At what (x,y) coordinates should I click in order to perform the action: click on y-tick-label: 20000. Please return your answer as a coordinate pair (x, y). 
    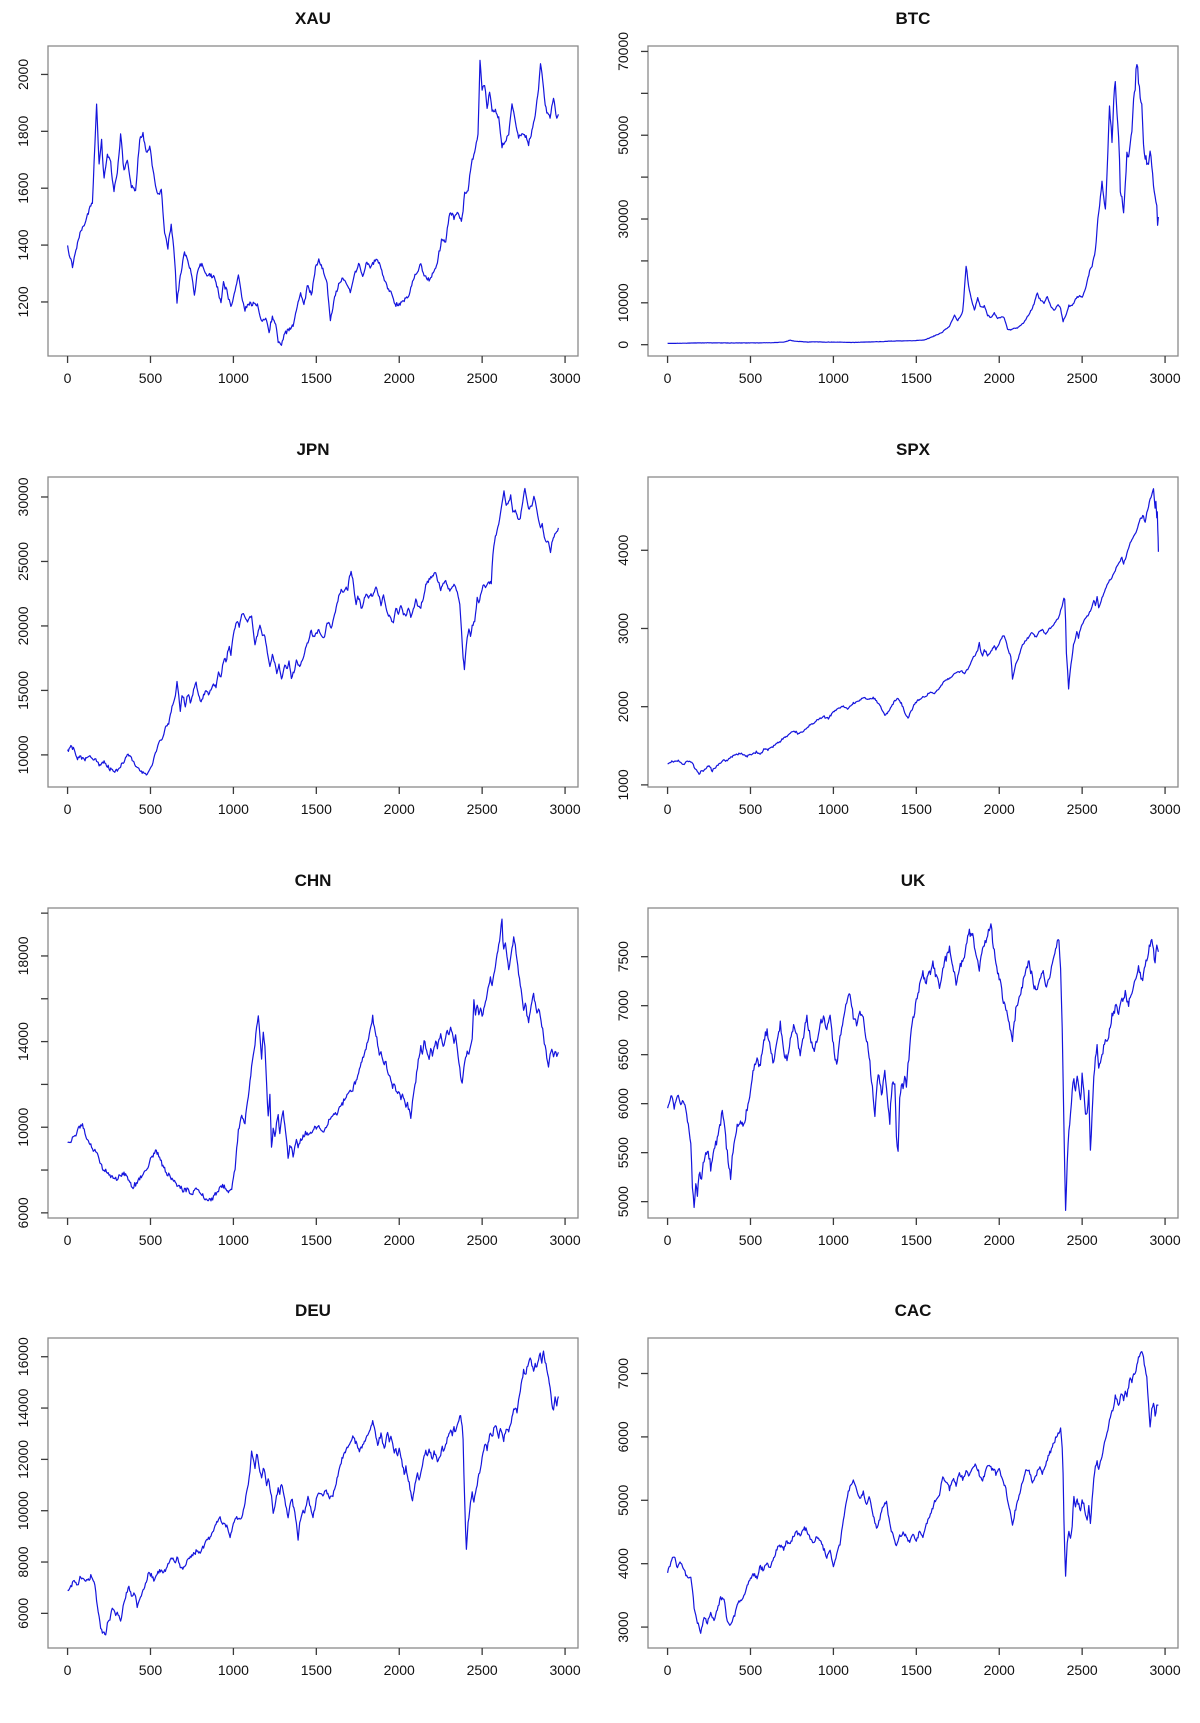
    Looking at the image, I should click on (23, 625).